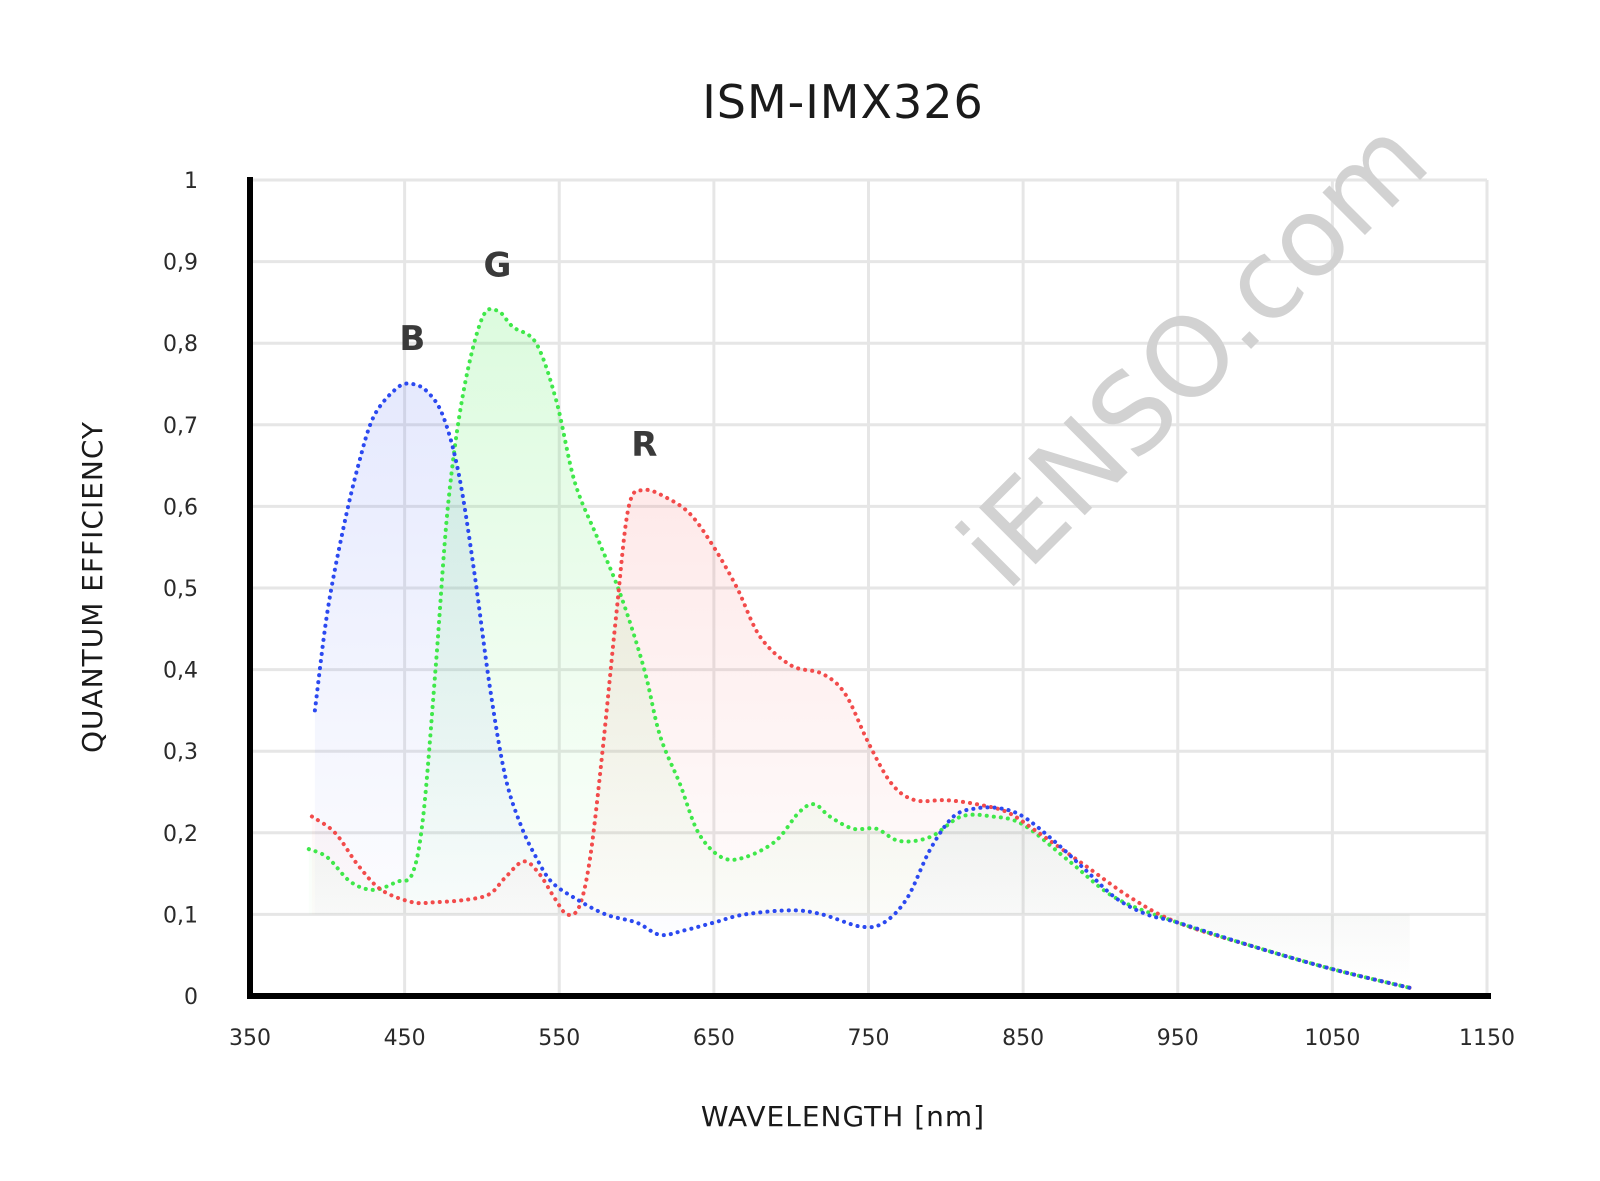  Describe the element at coordinates (869, 1038) in the screenshot. I see `x-tick-label: 750` at that location.